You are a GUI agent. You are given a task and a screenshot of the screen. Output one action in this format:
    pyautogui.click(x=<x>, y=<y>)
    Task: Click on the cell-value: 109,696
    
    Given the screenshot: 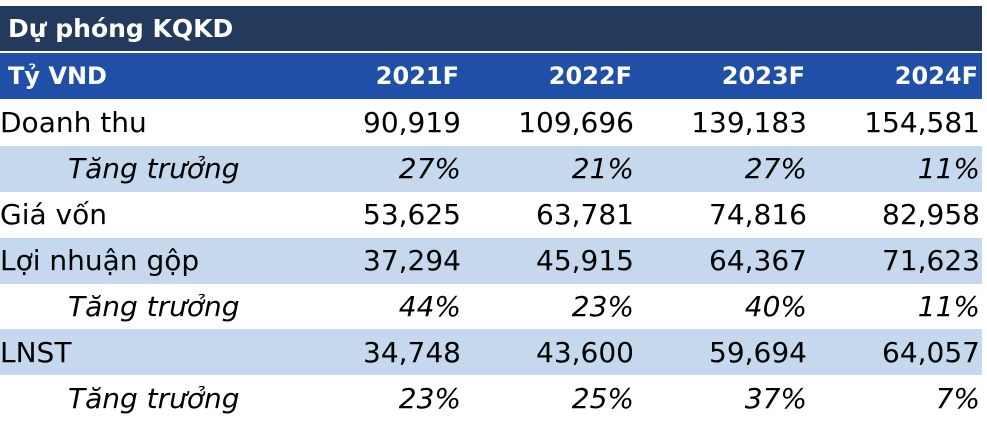 What is the action you would take?
    pyautogui.click(x=576, y=123)
    